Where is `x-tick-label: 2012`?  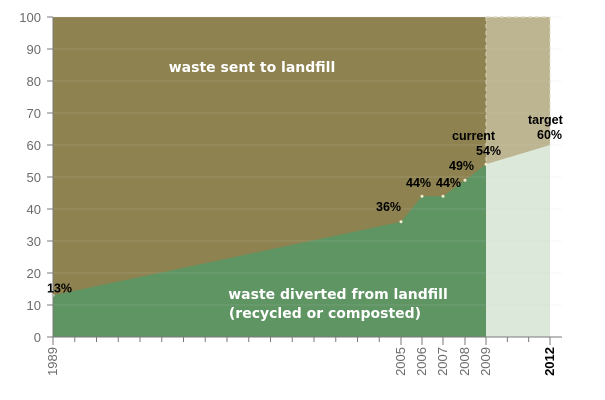
x-tick-label: 2012 is located at coordinates (549, 361).